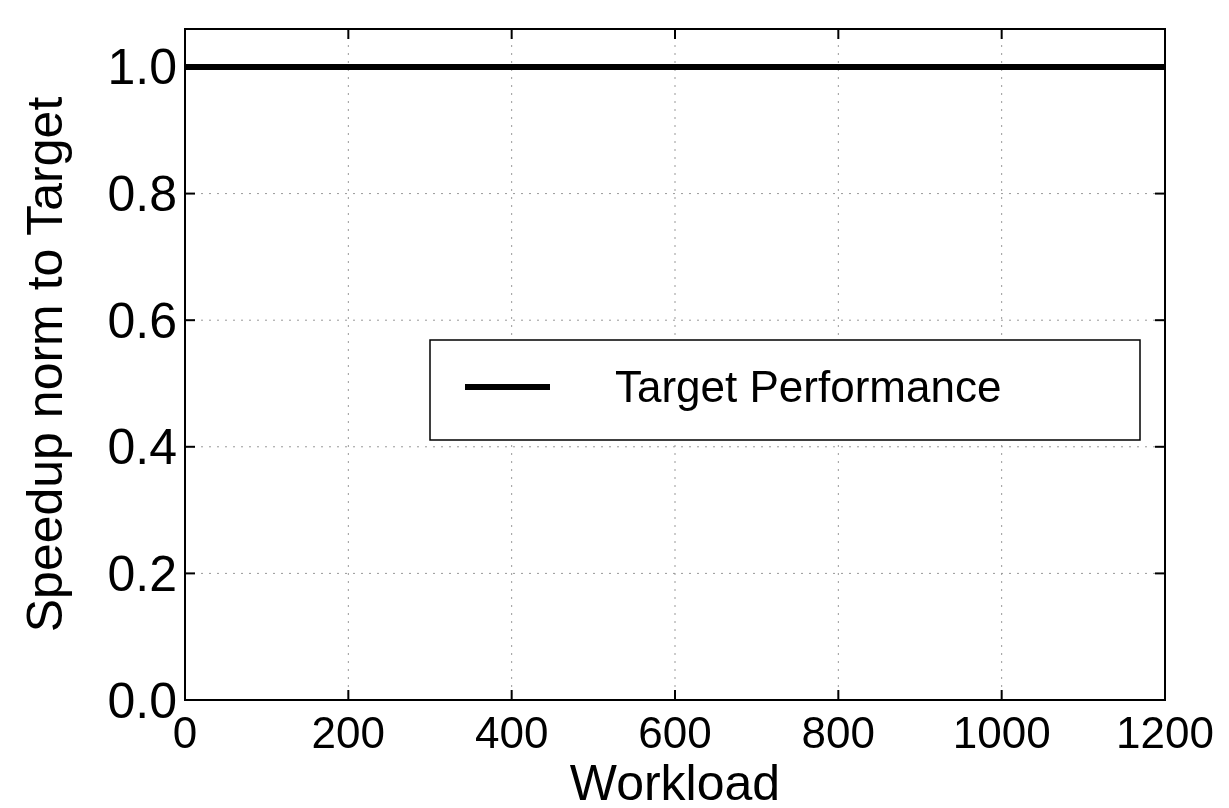 This screenshot has width=1229, height=808. I want to click on y-tick-label: 1.0, so click(142, 67).